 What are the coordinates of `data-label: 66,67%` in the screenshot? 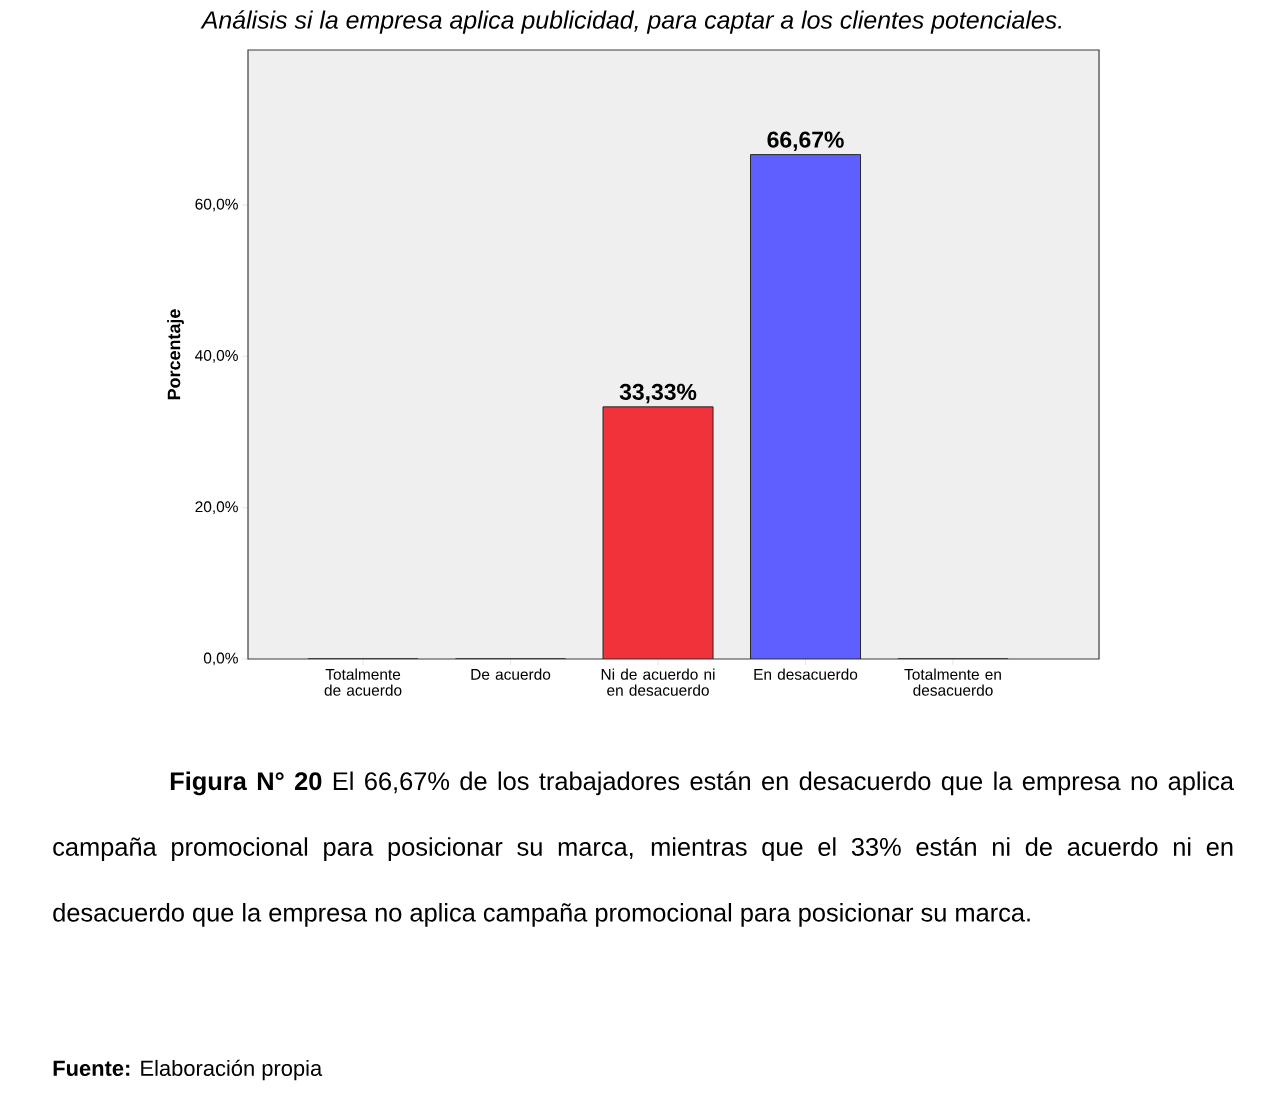 It's located at (805, 141).